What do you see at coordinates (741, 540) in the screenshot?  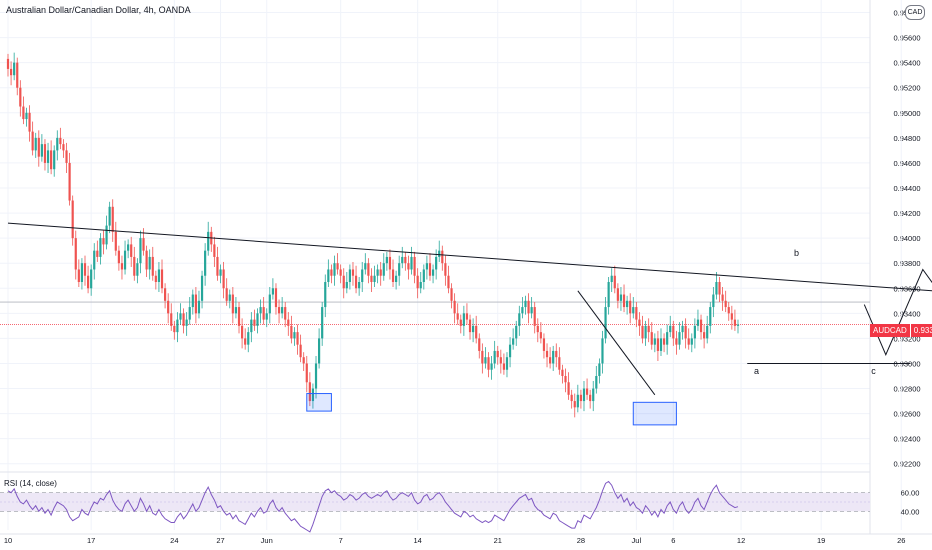 I see `x-tick-label: 12` at bounding box center [741, 540].